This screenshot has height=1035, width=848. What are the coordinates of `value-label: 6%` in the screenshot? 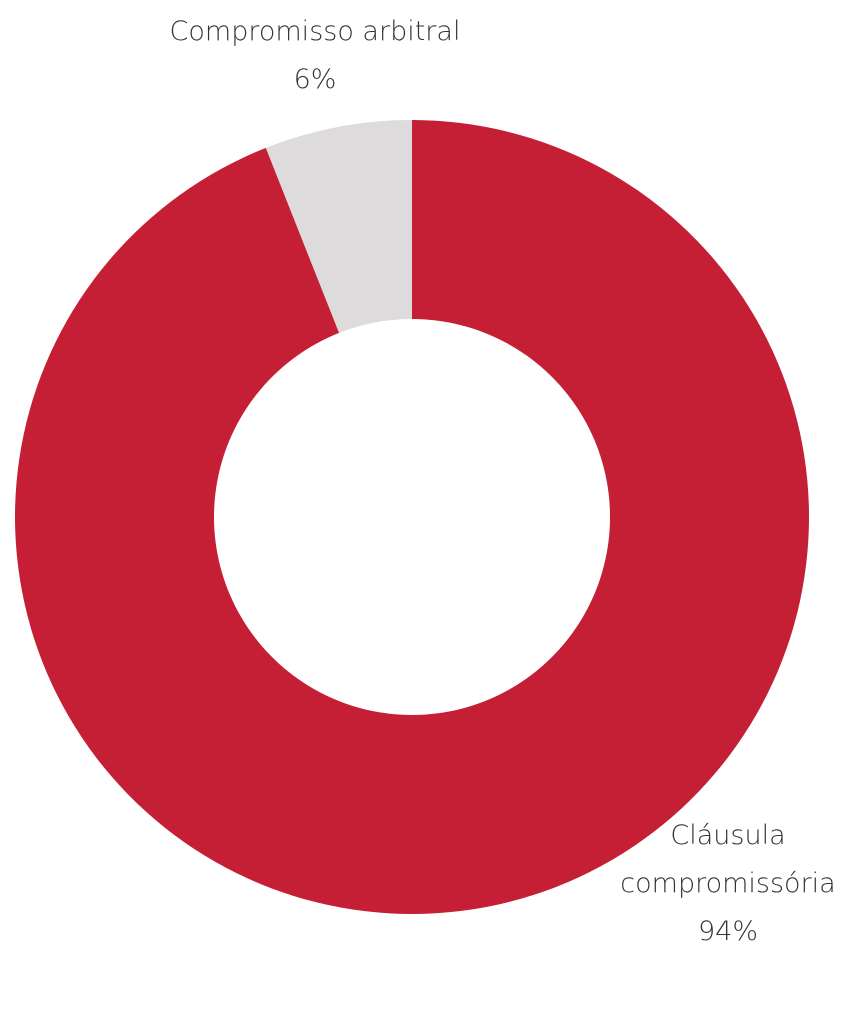 It's located at (315, 79).